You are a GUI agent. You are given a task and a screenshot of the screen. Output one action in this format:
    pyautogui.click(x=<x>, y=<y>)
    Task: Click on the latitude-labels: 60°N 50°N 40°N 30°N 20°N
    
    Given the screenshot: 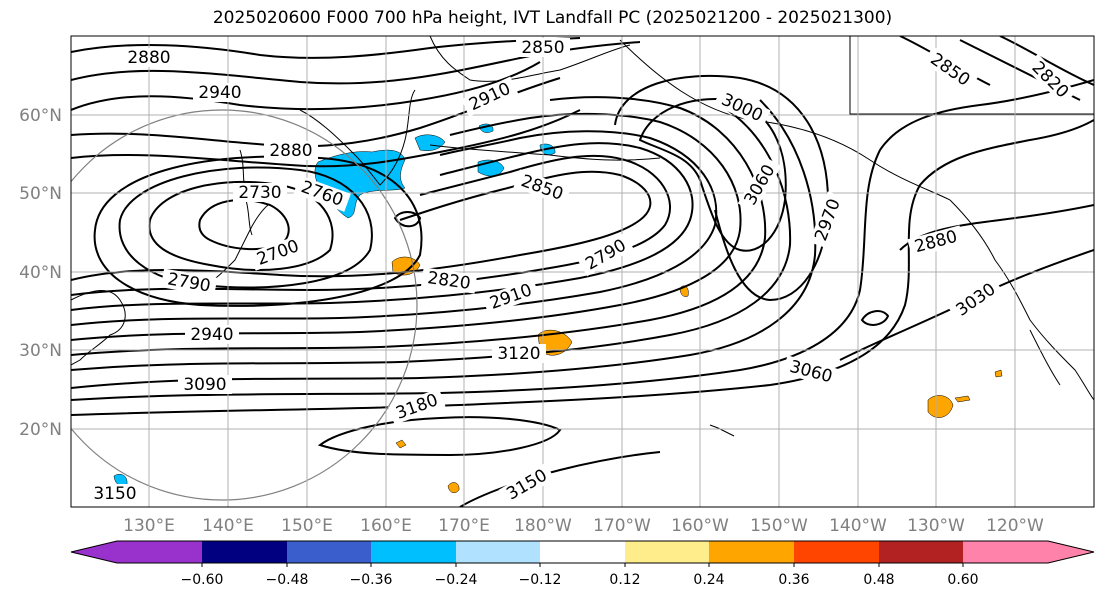 What is the action you would take?
    pyautogui.click(x=40, y=273)
    